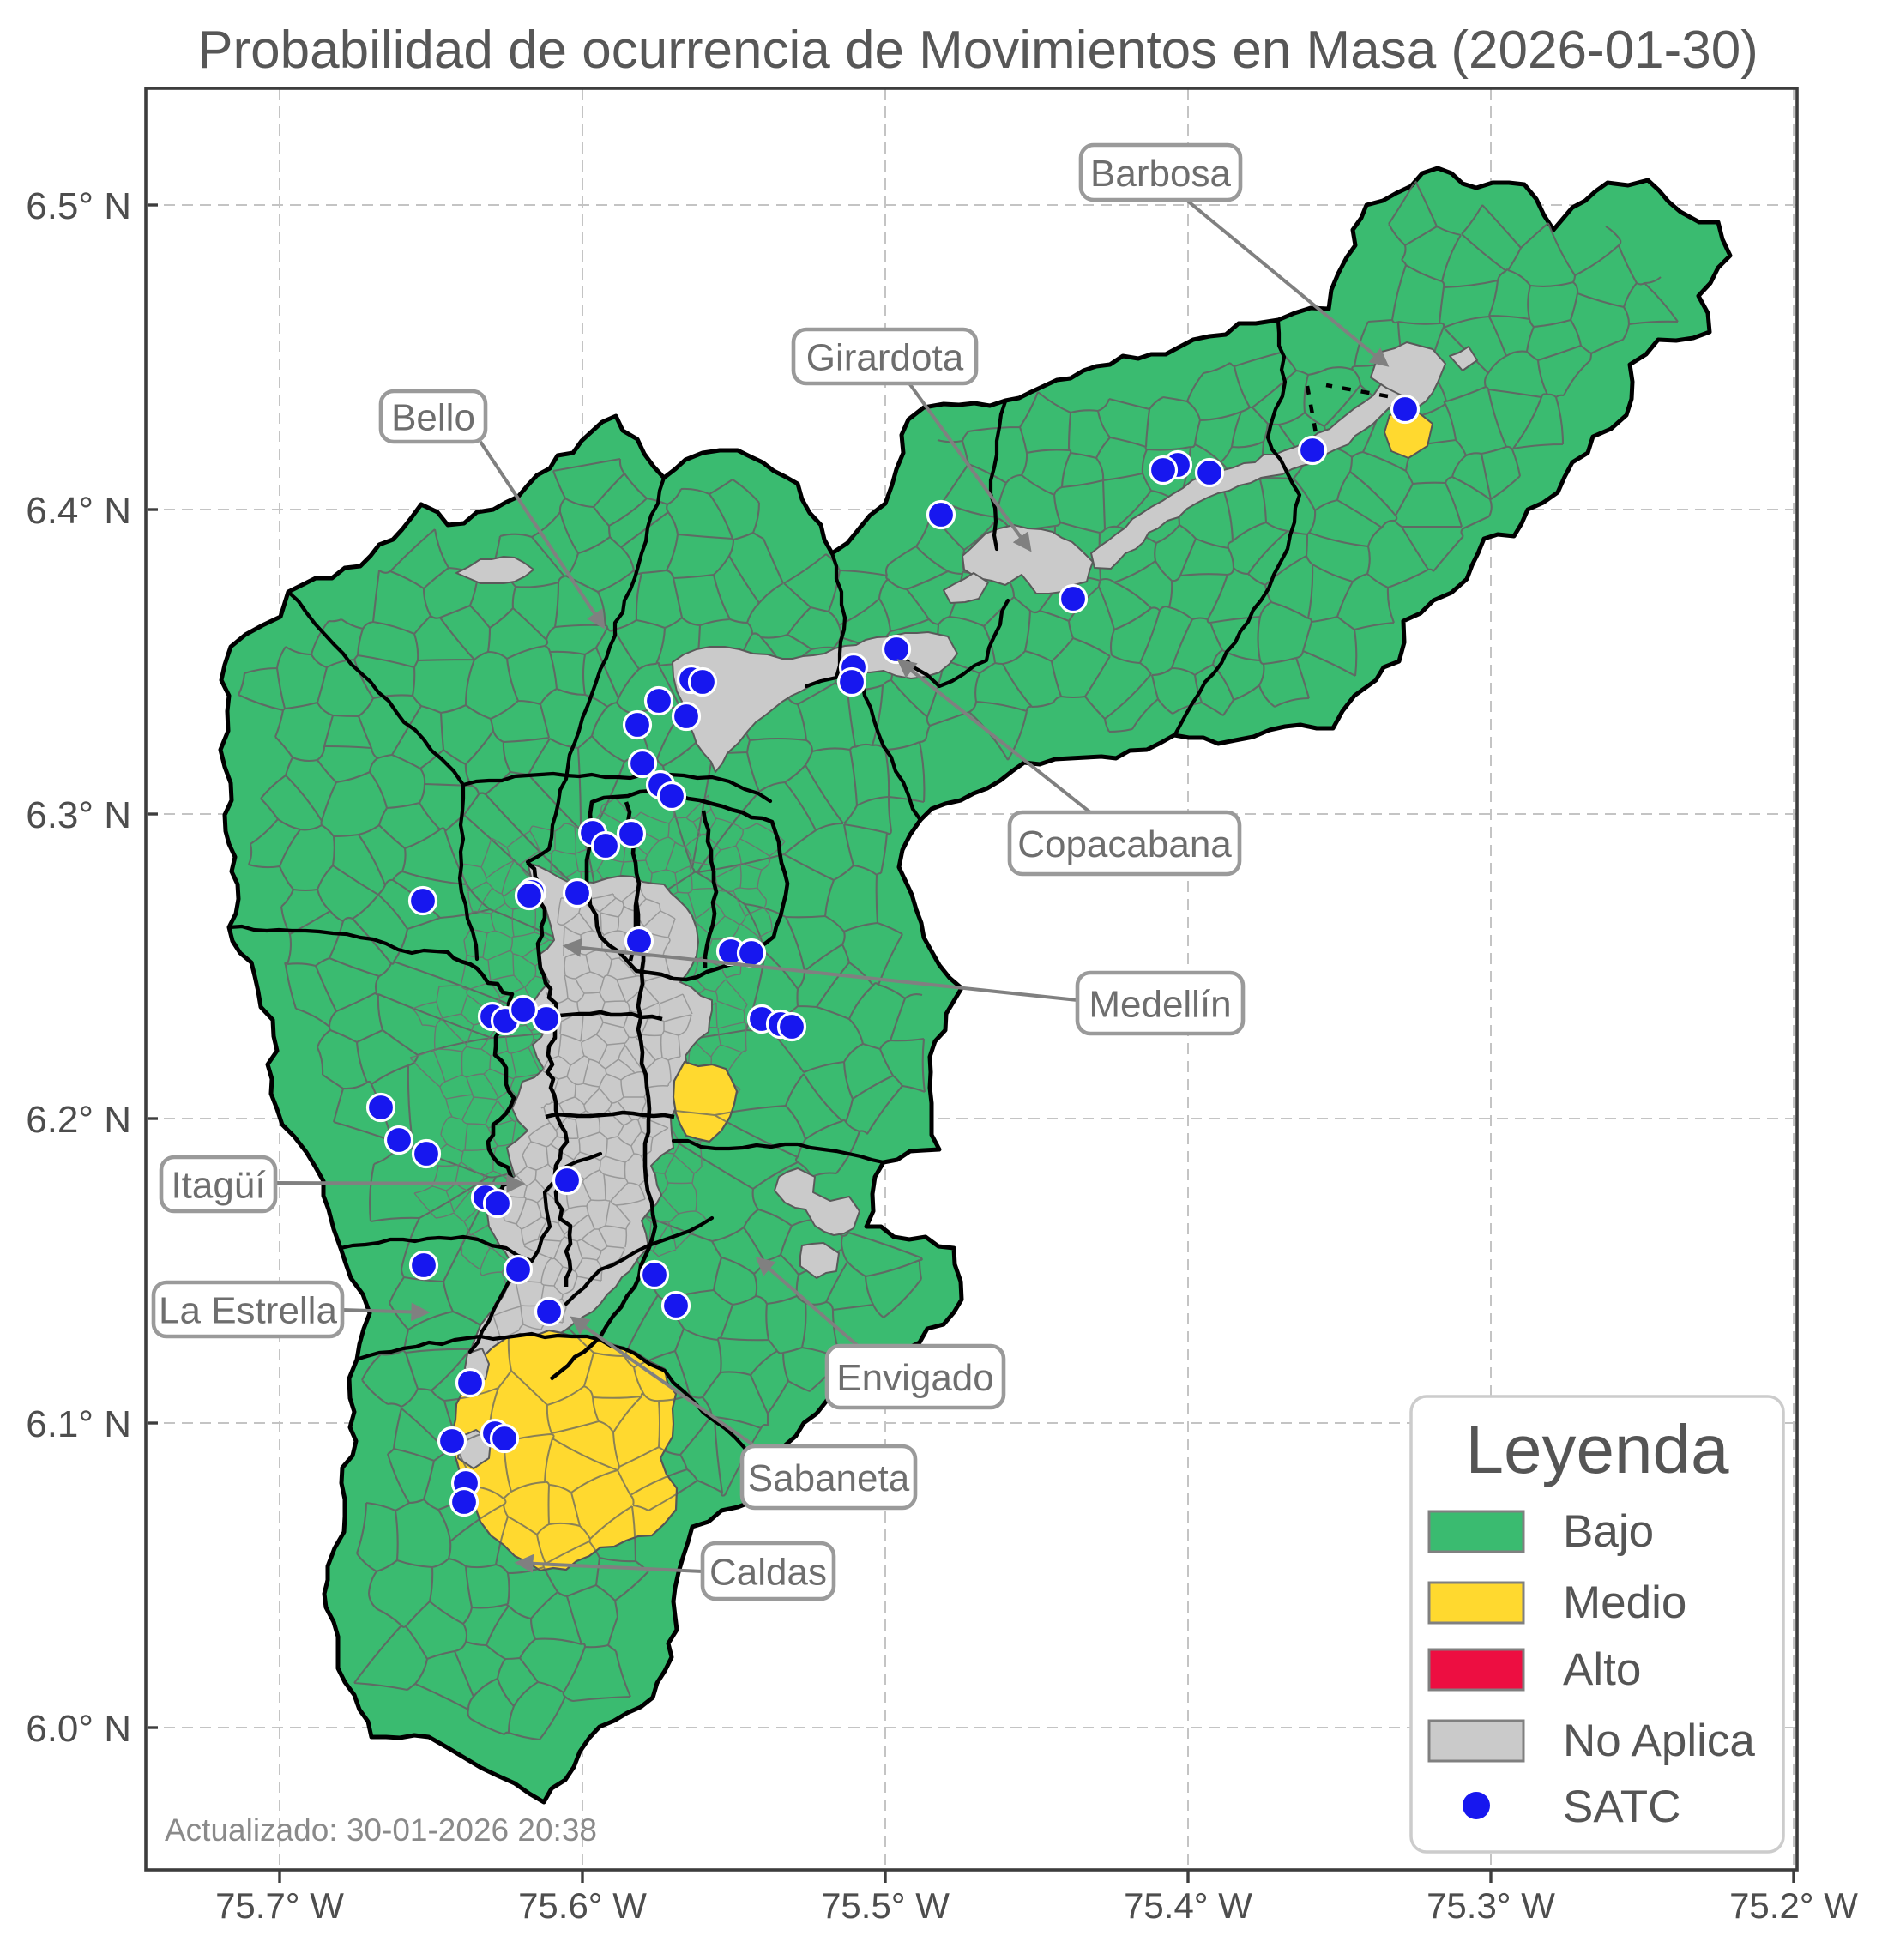  I want to click on svg-text: 6.3° N, so click(78, 815).